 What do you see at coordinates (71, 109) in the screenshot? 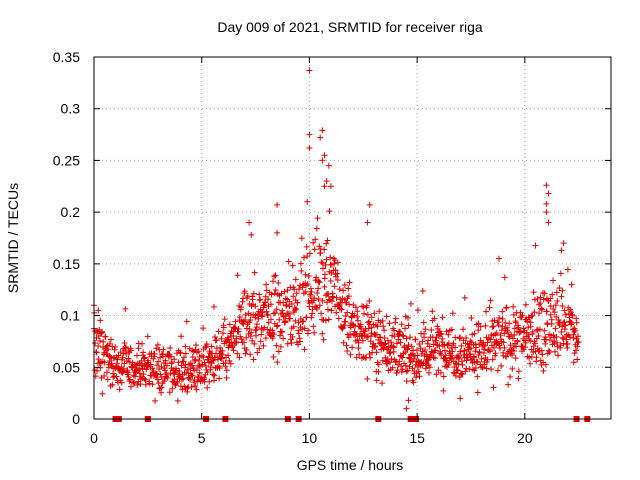
I see `y-tick-label: 0.3` at bounding box center [71, 109].